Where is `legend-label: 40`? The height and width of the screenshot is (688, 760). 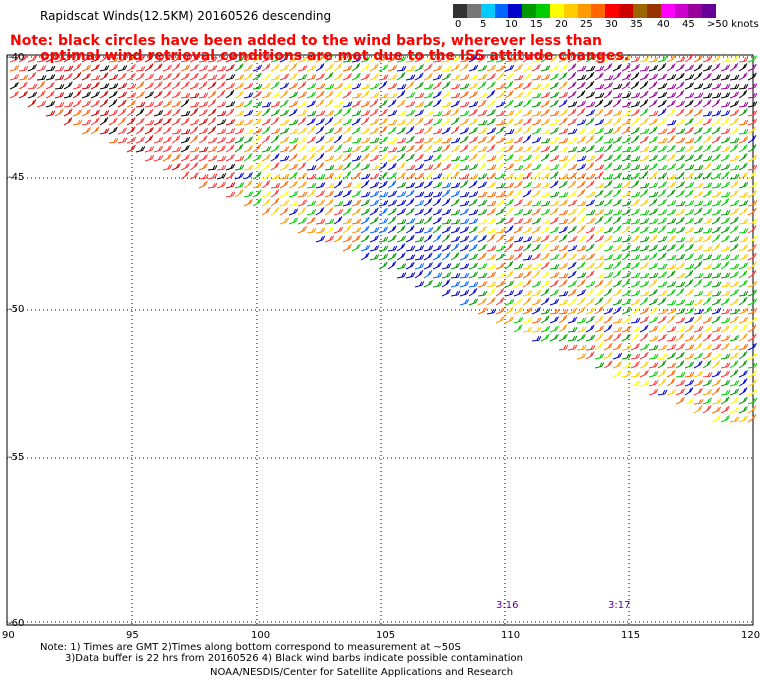 legend-label: 40 is located at coordinates (663, 24).